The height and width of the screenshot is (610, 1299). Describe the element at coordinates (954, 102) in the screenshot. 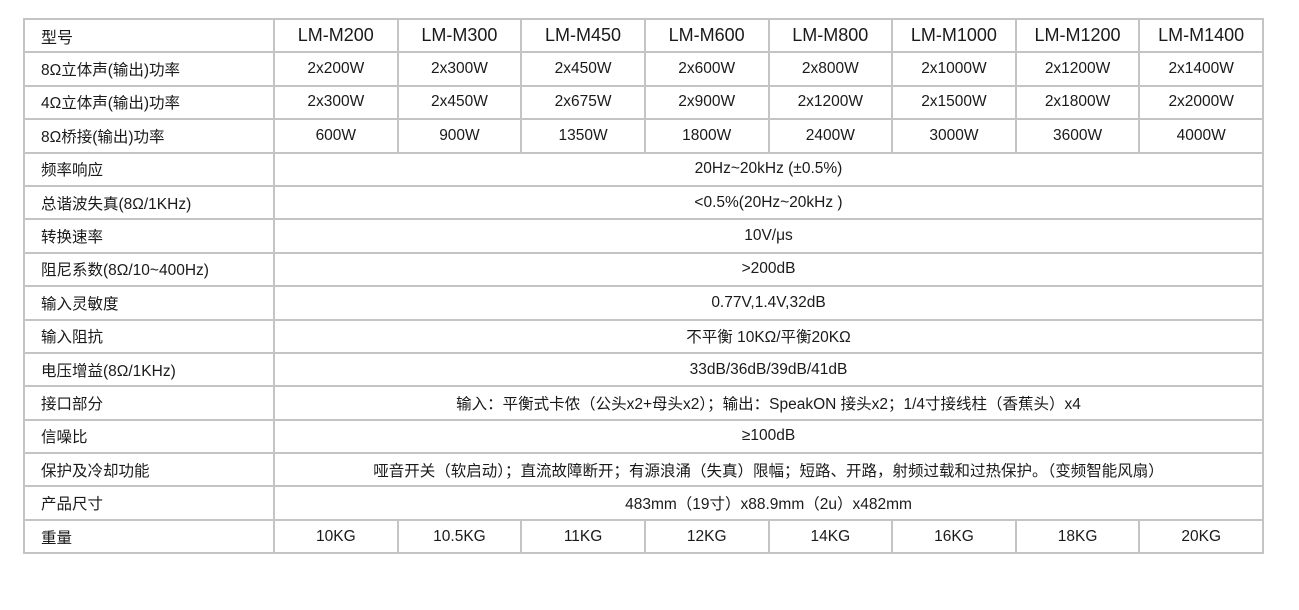

I see `table-cell: 2x1500W` at that location.